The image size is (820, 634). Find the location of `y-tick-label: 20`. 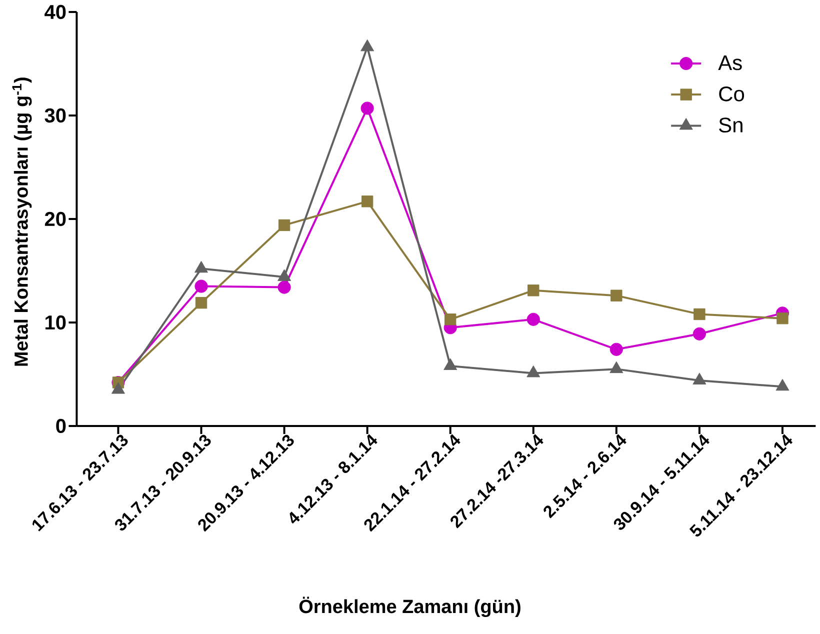

y-tick-label: 20 is located at coordinates (55, 219).